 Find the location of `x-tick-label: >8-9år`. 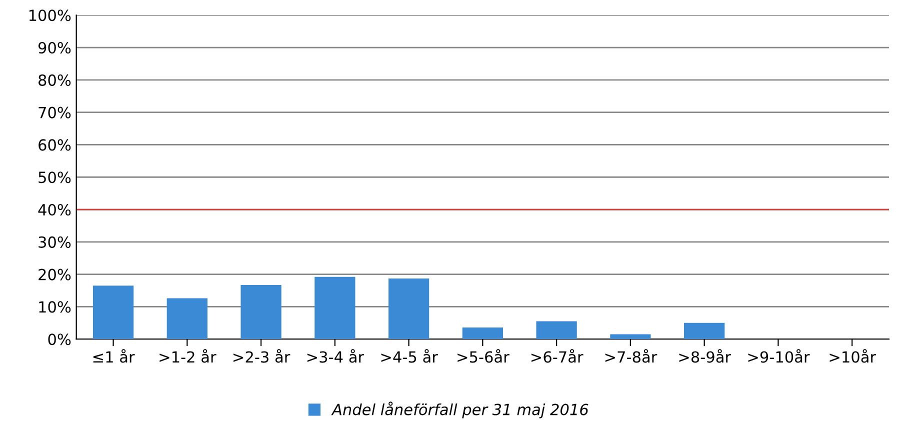

x-tick-label: >8-9år is located at coordinates (705, 356).